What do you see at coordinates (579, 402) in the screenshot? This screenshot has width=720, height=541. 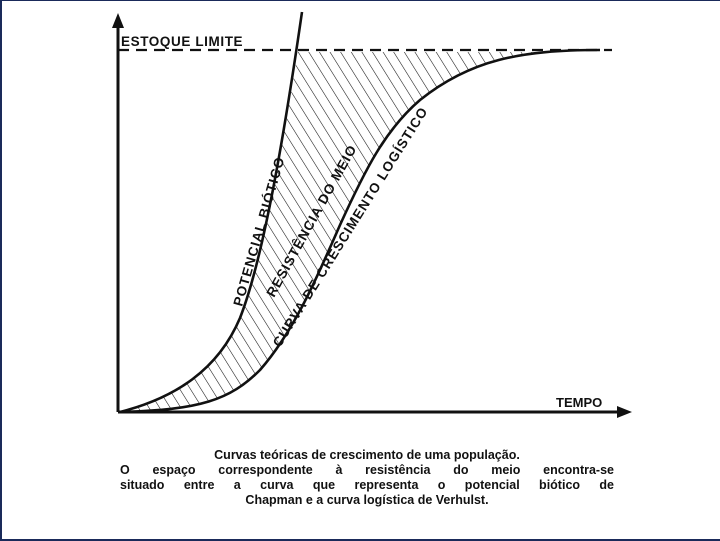 I see `x-axis-label: TEMPO` at bounding box center [579, 402].